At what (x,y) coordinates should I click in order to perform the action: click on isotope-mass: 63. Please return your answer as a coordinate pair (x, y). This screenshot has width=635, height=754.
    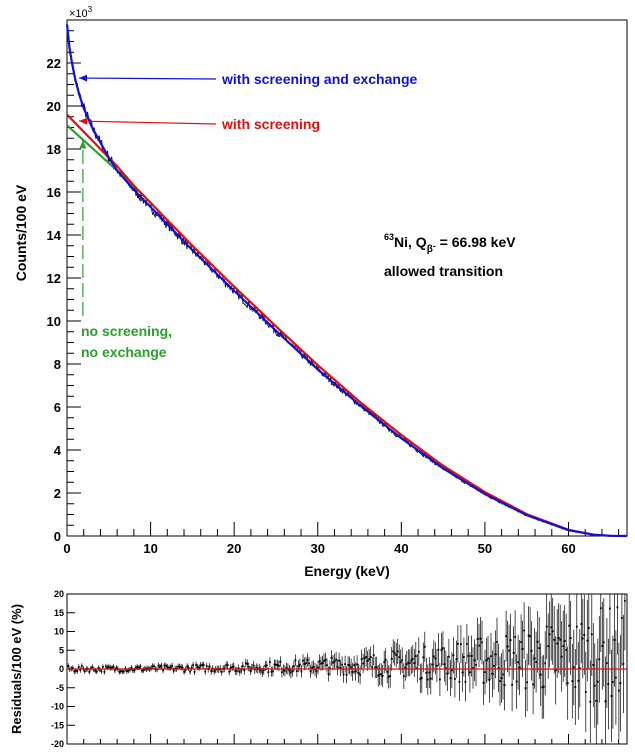
    Looking at the image, I should click on (389, 237).